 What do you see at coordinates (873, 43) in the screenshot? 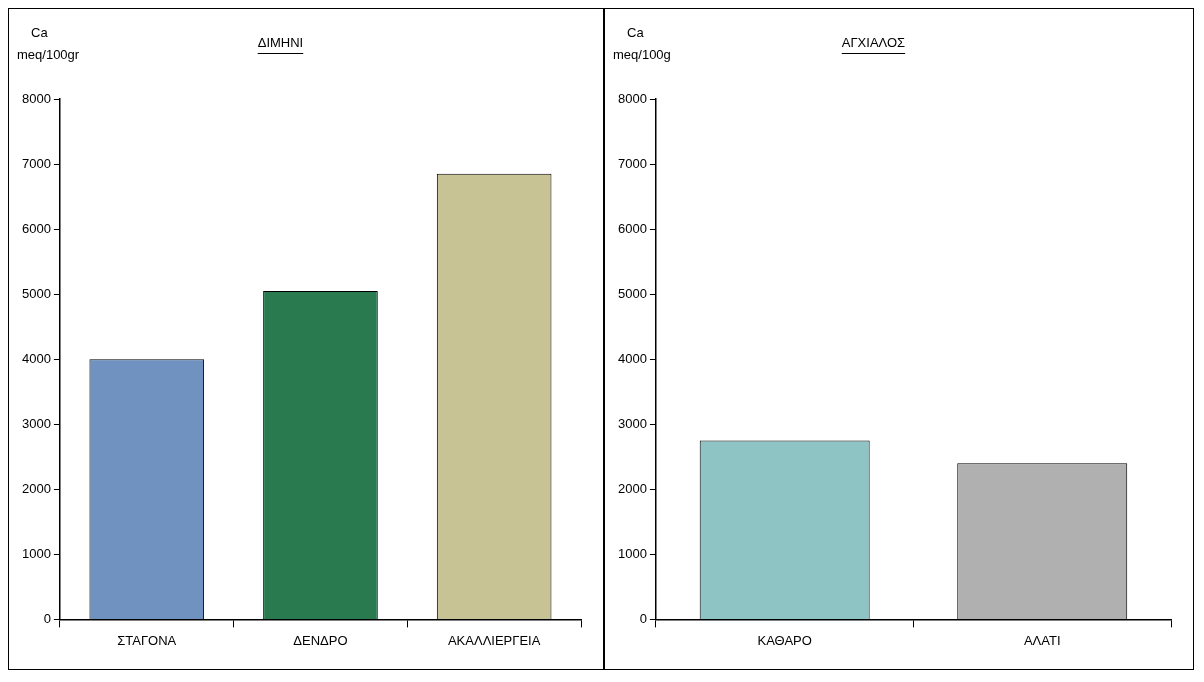
I see `chart-title: ΑΓΧΙΑΛΟΣ` at bounding box center [873, 43].